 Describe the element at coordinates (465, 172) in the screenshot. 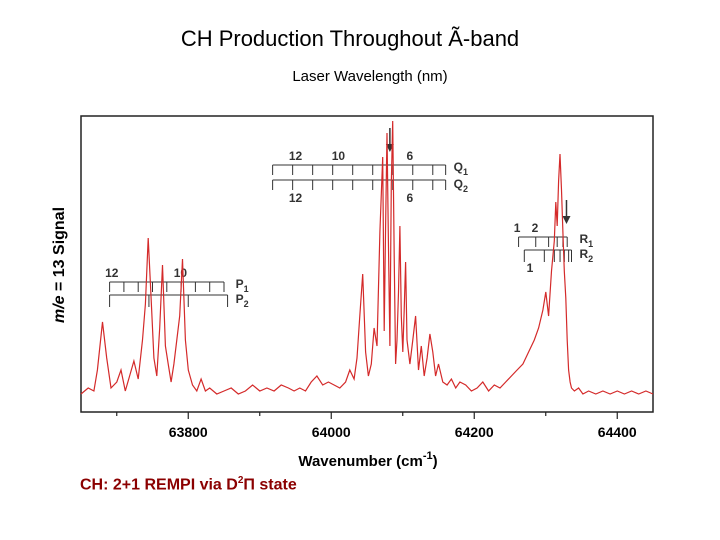

I see `bracket-q-branch-sub: 1` at that location.